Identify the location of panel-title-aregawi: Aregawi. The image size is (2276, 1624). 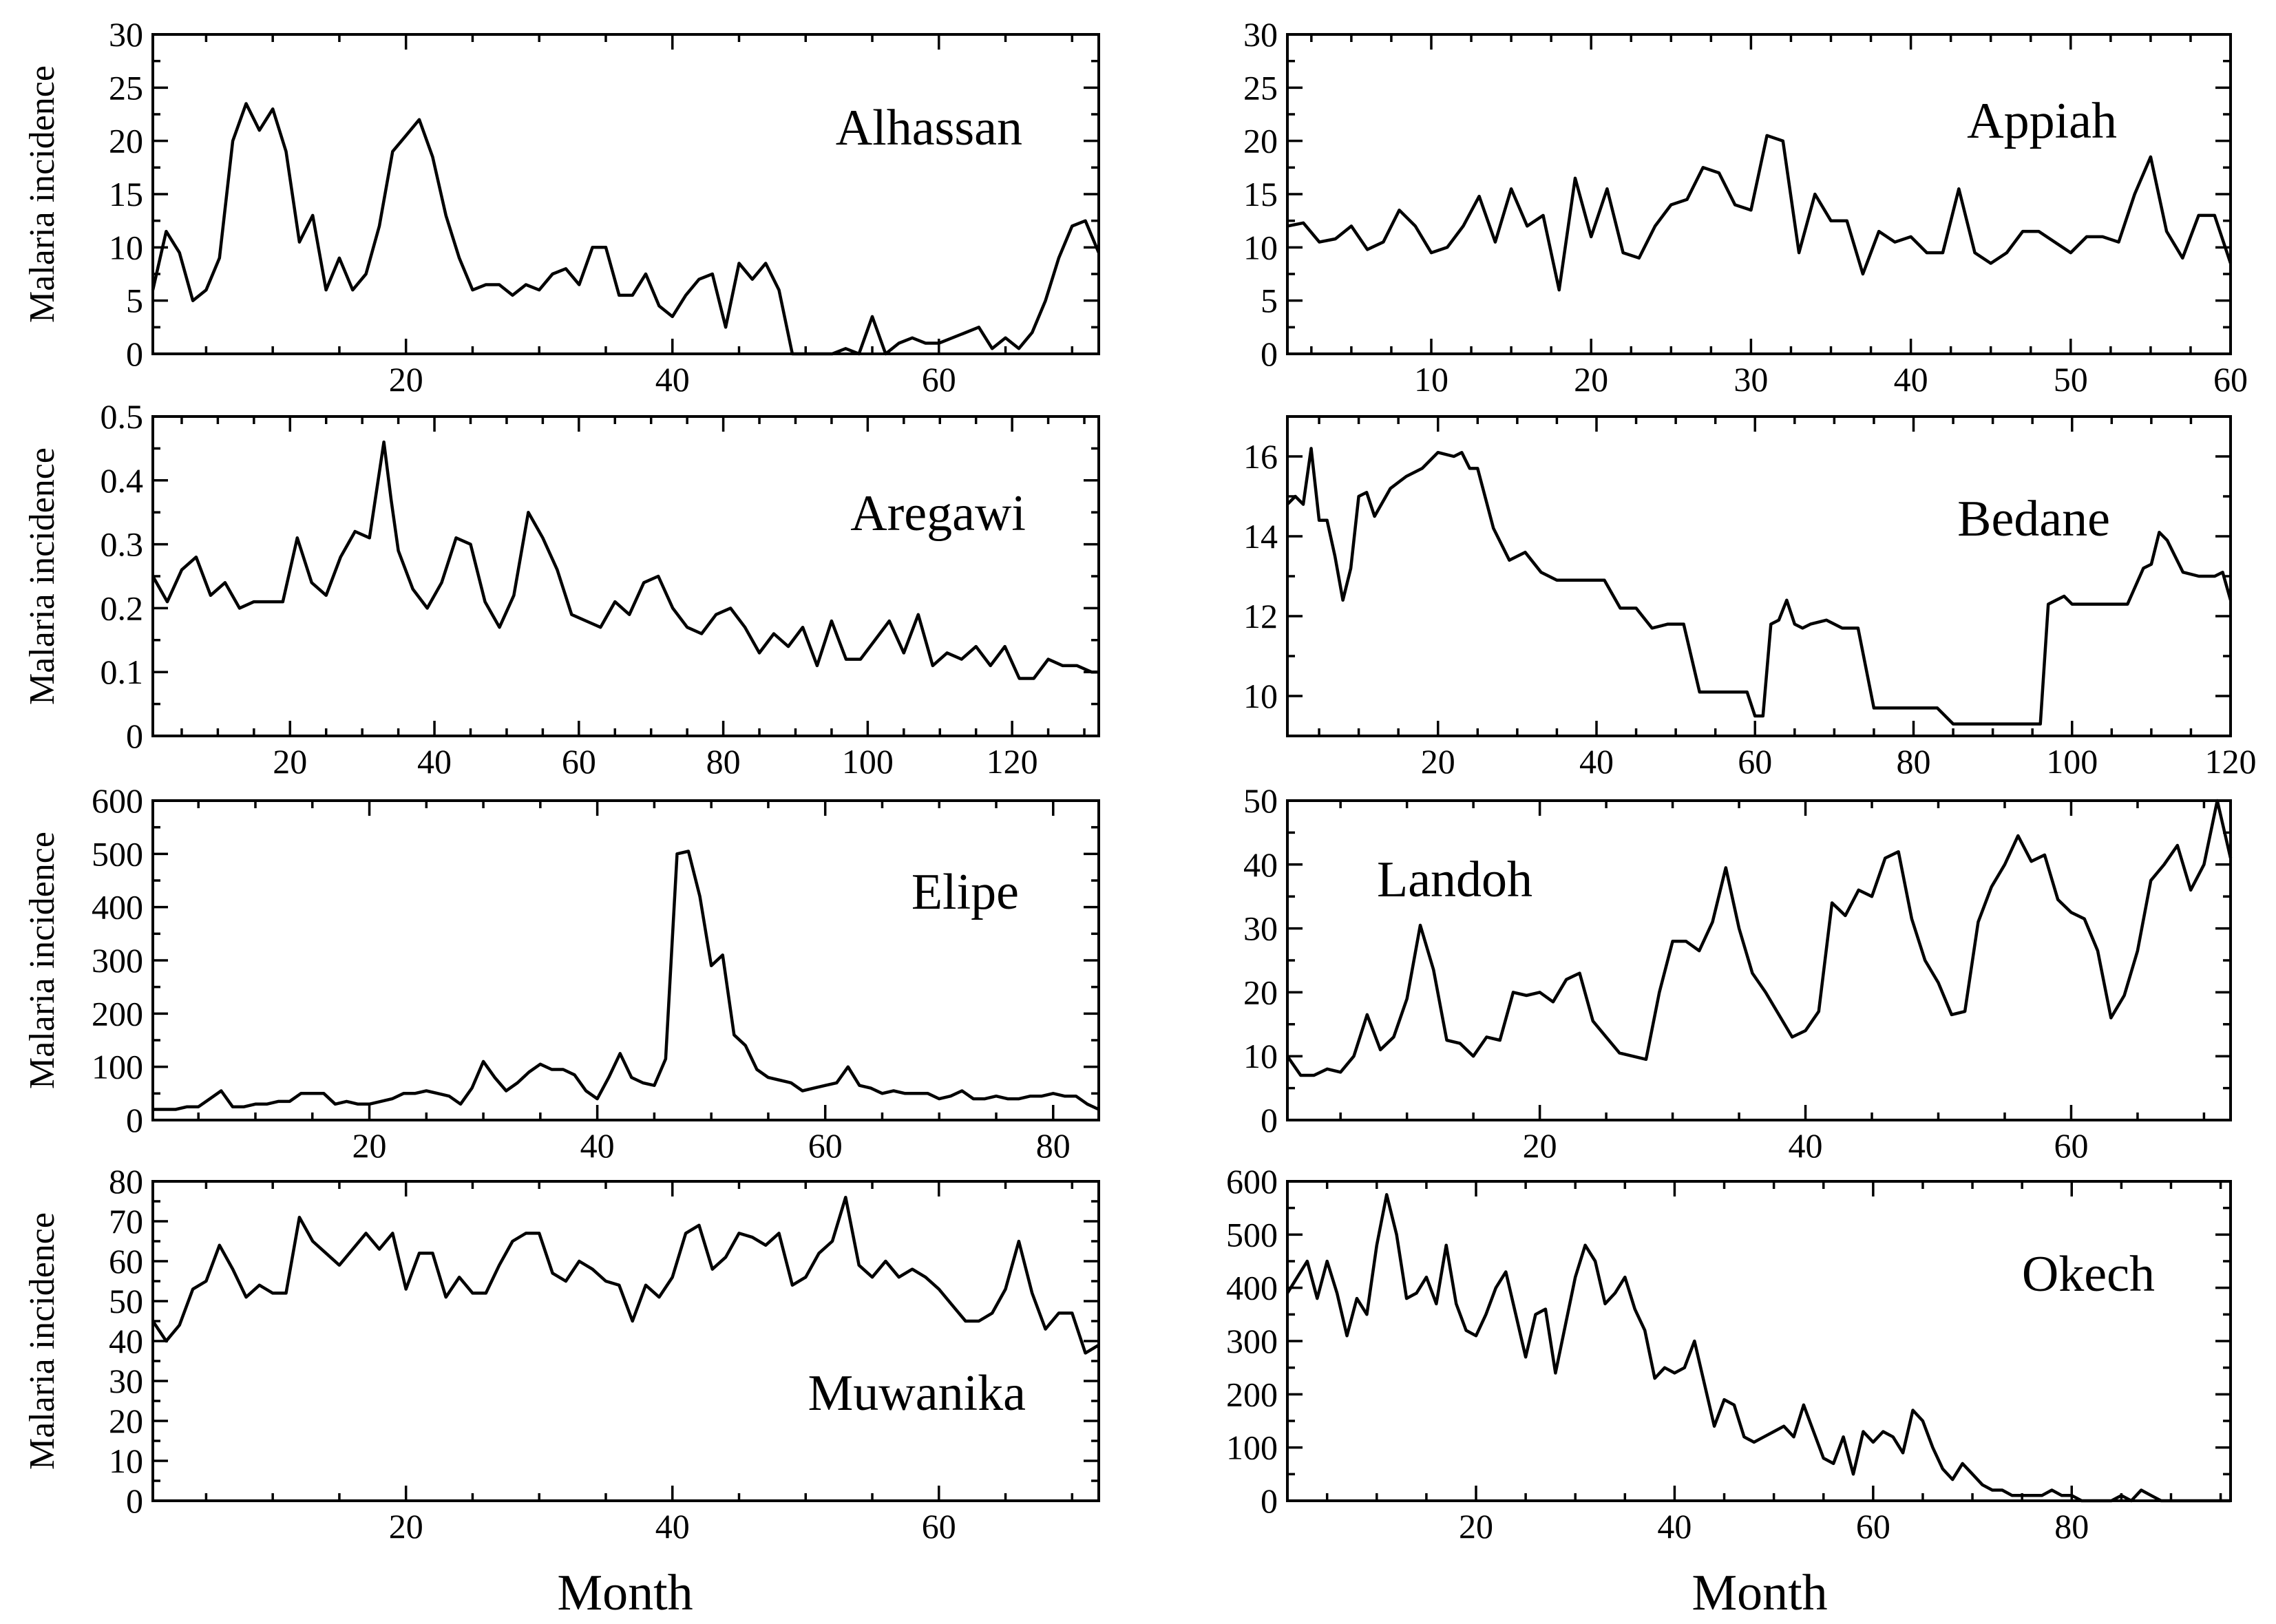
(938, 514).